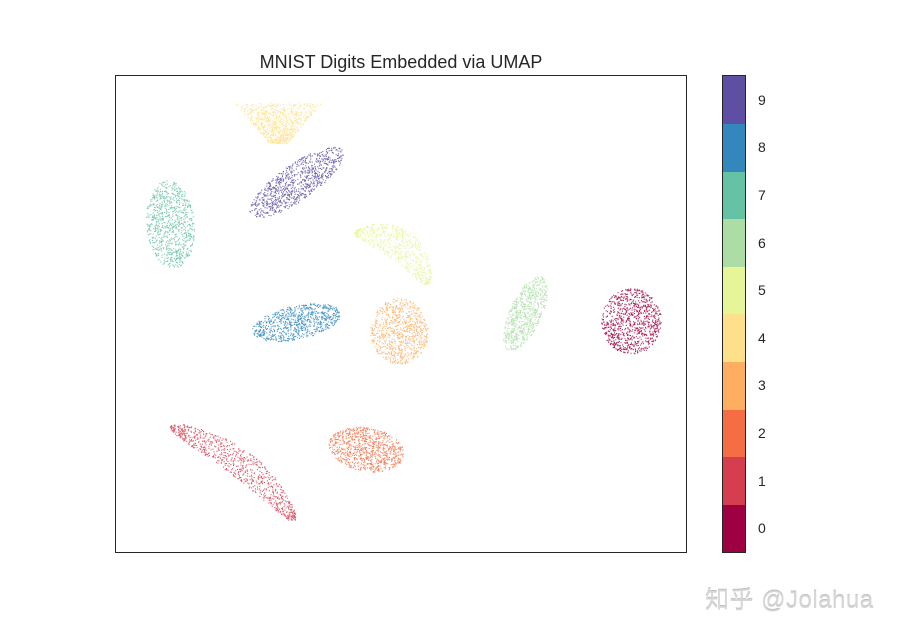  Describe the element at coordinates (762, 147) in the screenshot. I see `colorbar-label-8: 8` at that location.